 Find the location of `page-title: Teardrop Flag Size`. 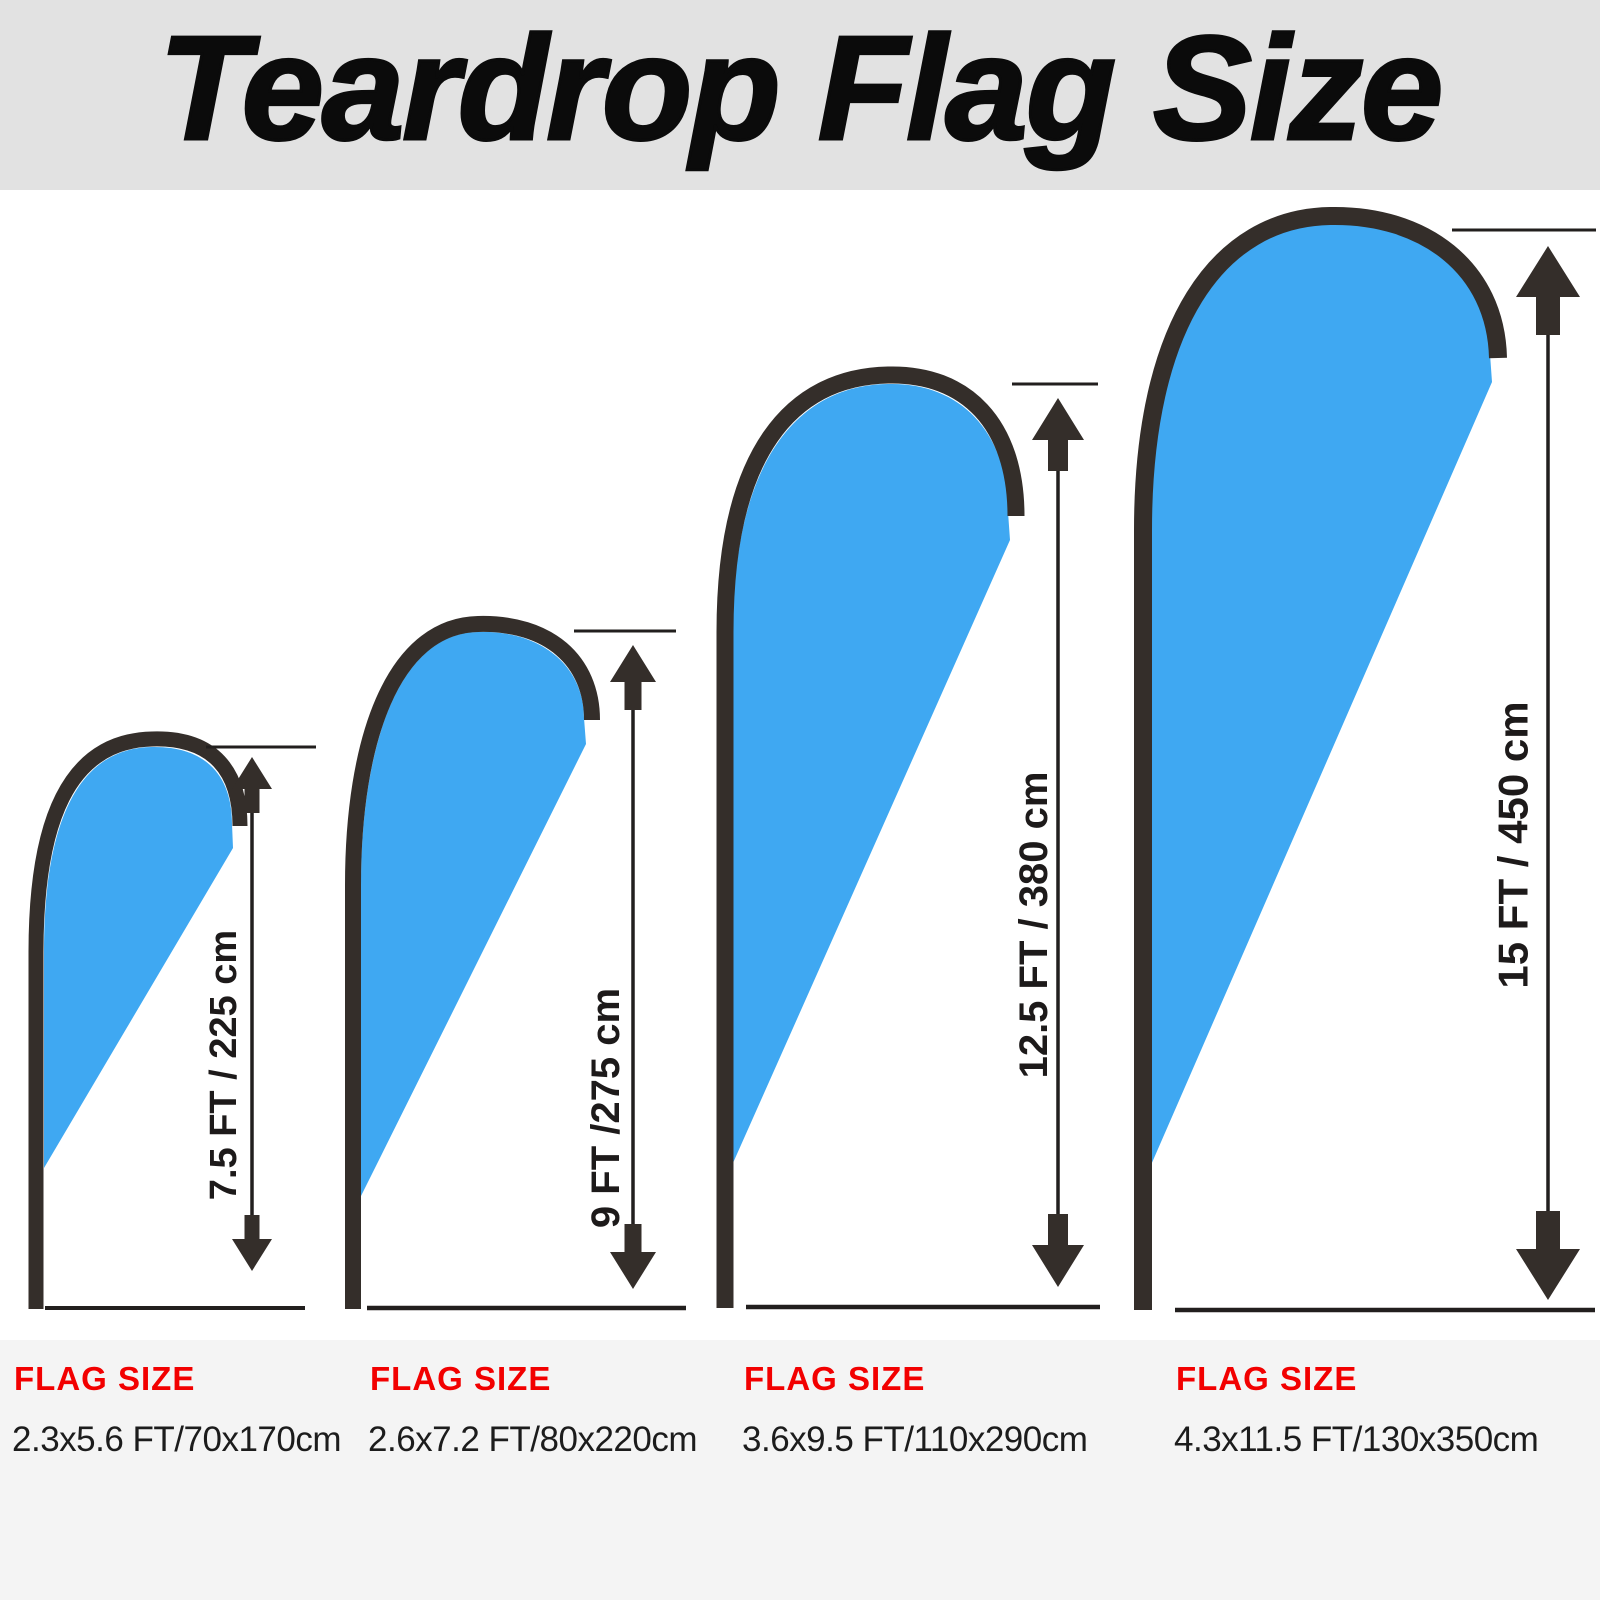

page-title: Teardrop Flag Size is located at coordinates (801, 89).